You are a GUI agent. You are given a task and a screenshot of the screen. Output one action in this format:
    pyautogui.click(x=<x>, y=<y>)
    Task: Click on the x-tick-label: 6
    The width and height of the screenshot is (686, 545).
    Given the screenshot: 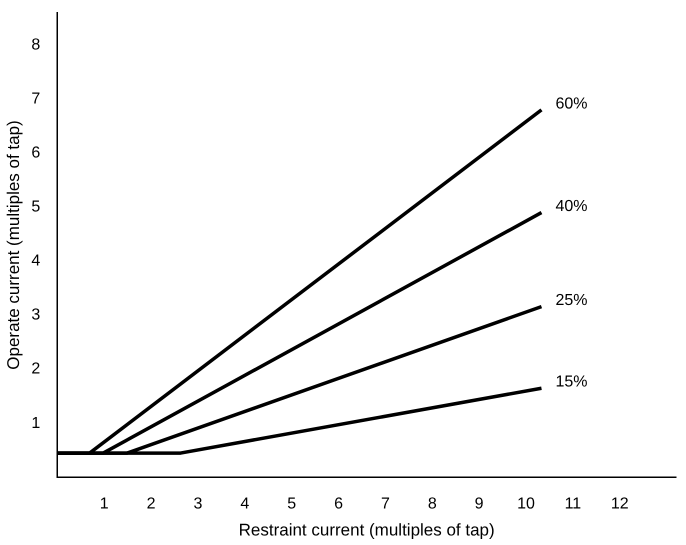 What is the action you would take?
    pyautogui.click(x=339, y=503)
    